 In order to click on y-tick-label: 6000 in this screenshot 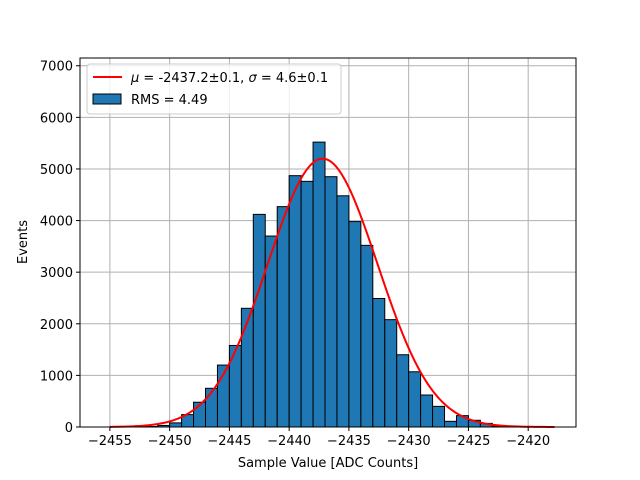, I will do `click(56, 118)`.